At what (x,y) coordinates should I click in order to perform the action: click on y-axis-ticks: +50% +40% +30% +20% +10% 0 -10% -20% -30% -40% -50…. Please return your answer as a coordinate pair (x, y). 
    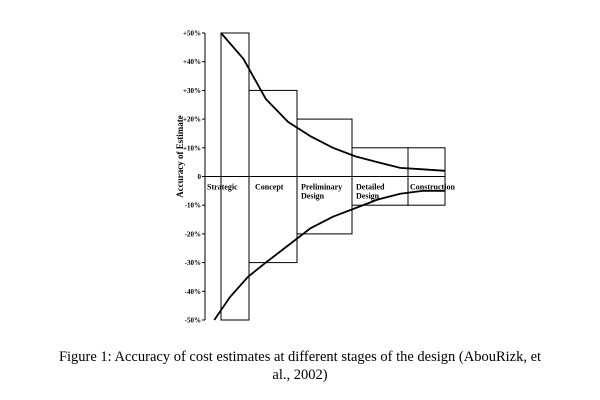
    Looking at the image, I should click on (194, 177).